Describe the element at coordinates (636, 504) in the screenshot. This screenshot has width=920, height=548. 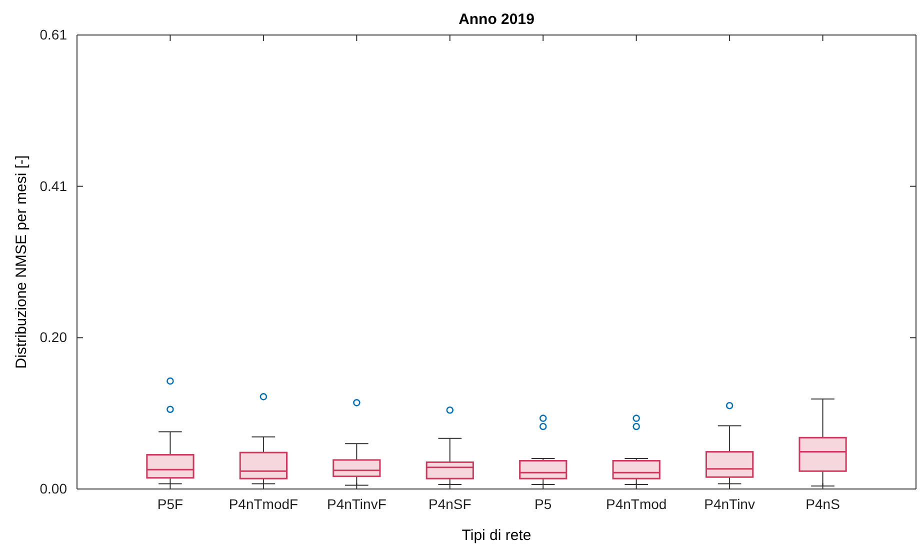
I see `x-tick-label: P4nTmod` at that location.